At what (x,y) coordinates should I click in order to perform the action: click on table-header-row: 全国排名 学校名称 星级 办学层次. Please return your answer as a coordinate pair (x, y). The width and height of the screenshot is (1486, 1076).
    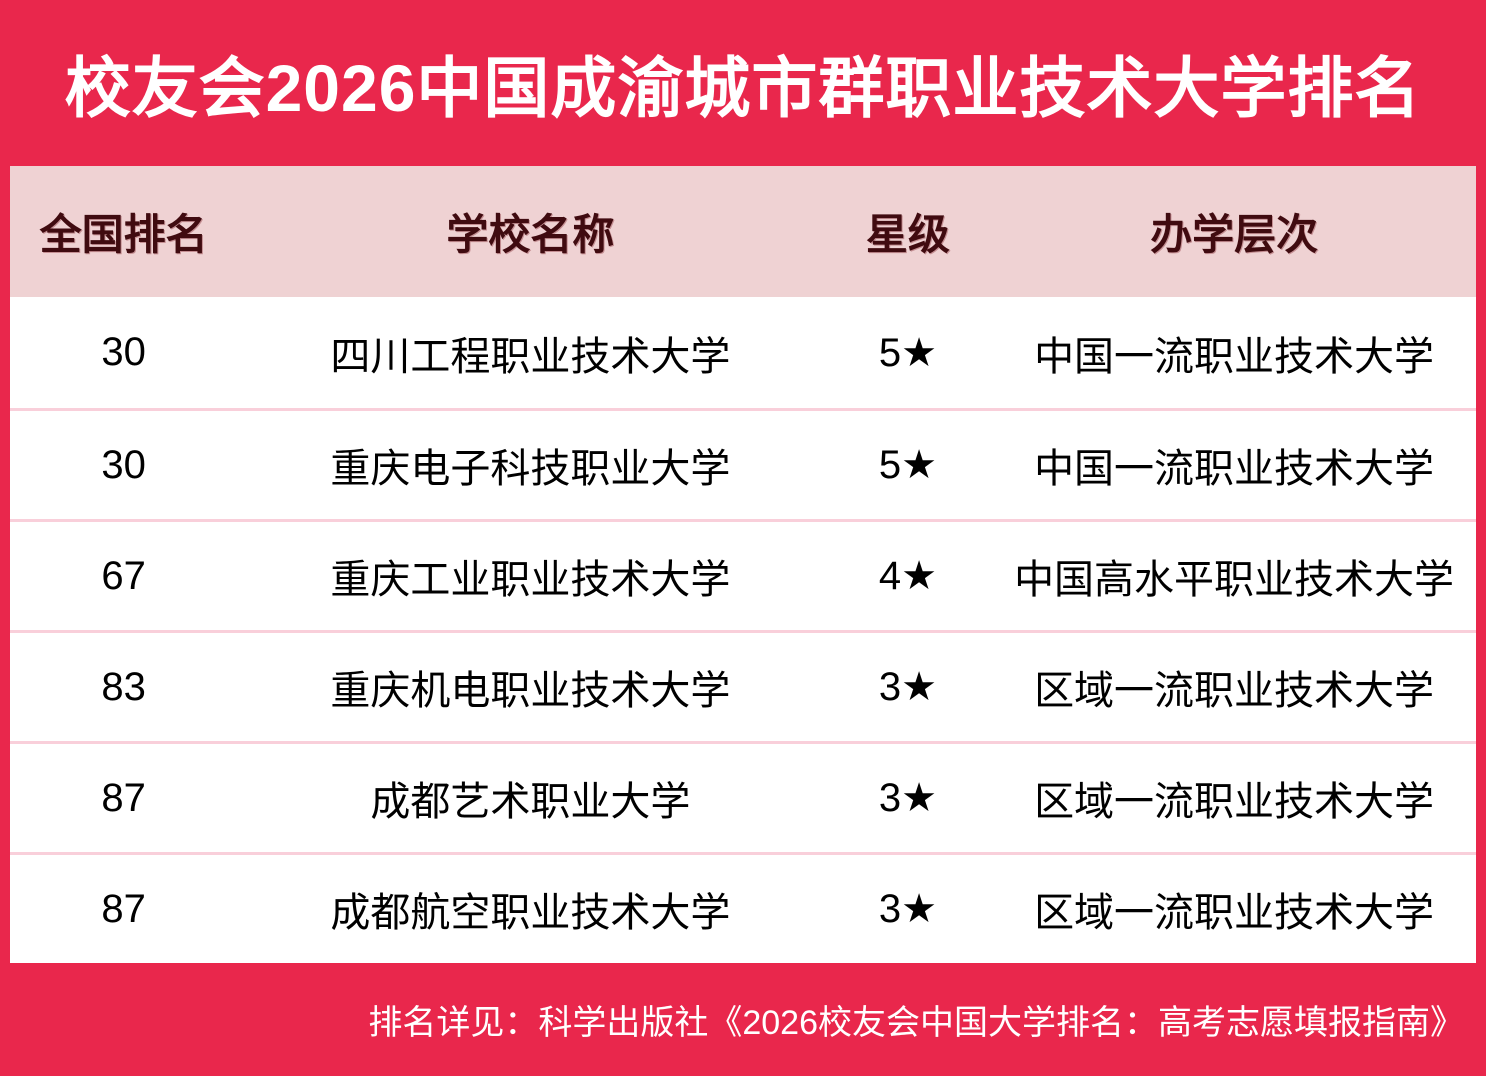
    Looking at the image, I should click on (743, 231).